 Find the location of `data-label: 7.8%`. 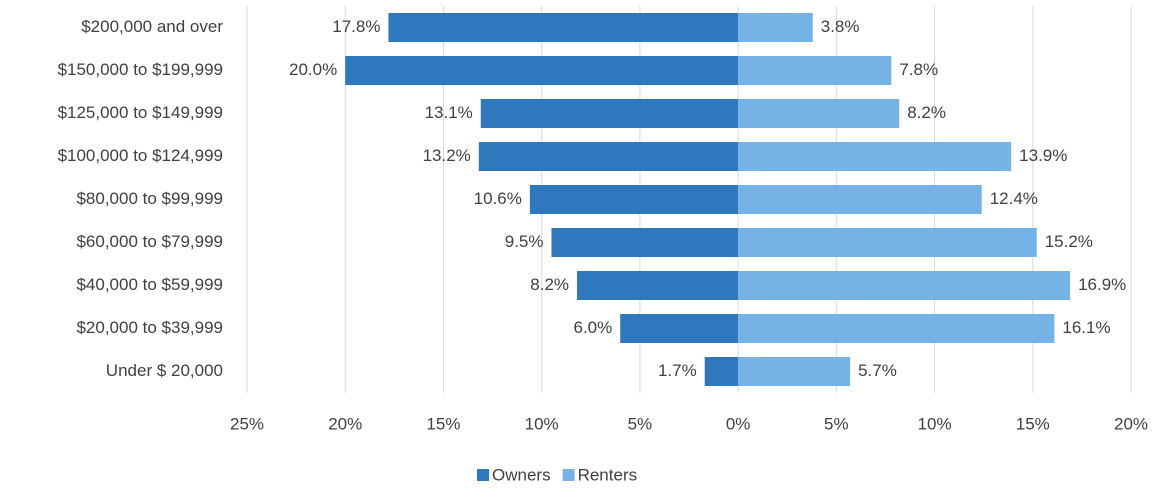

data-label: 7.8% is located at coordinates (918, 69).